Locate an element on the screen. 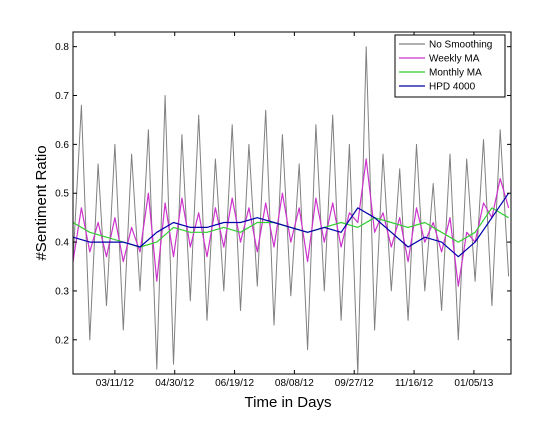 Image resolution: width=560 pixels, height=425 pixels. x-tick-label: 06/19/12 is located at coordinates (234, 383).